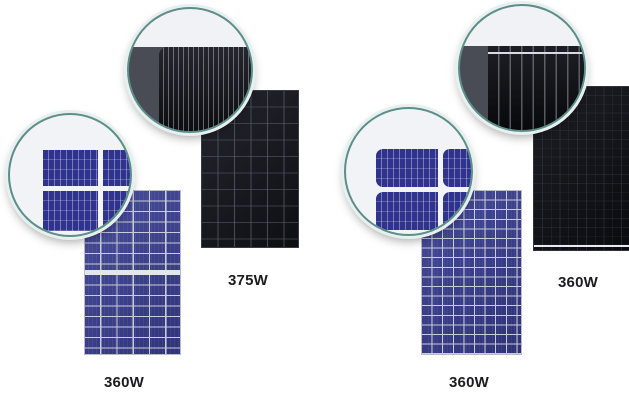  I want to click on wattage-label-blue-full-cell: 360W, so click(469, 382).